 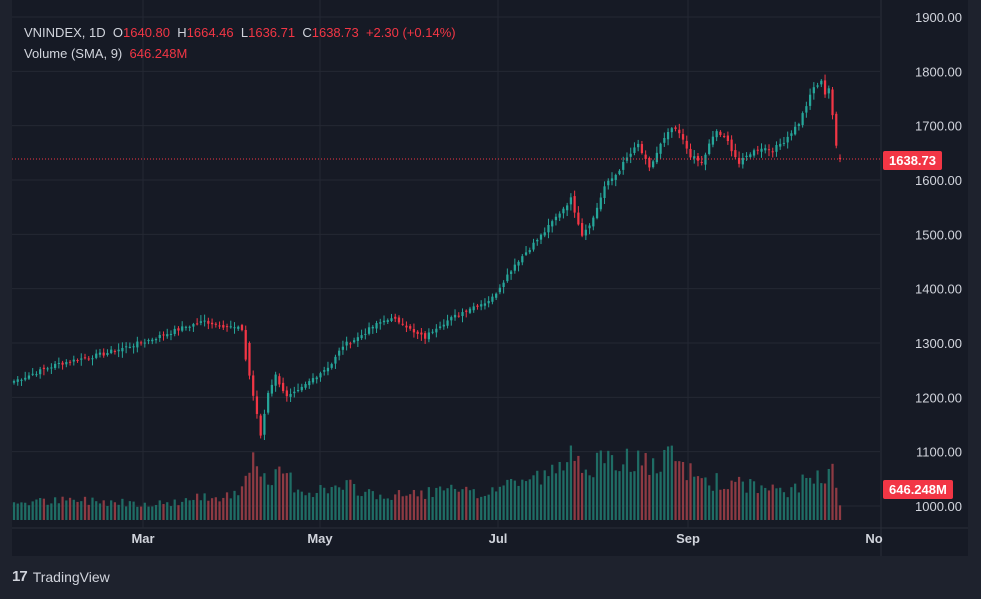 What do you see at coordinates (53, 32) in the screenshot?
I see `symbol-name: VNINDEX` at bounding box center [53, 32].